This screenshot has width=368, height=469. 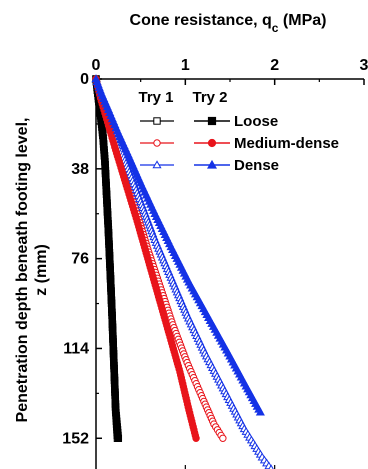 What do you see at coordinates (228, 23) in the screenshot?
I see `x-axis-title: Cone resistance, qc (MPa)` at bounding box center [228, 23].